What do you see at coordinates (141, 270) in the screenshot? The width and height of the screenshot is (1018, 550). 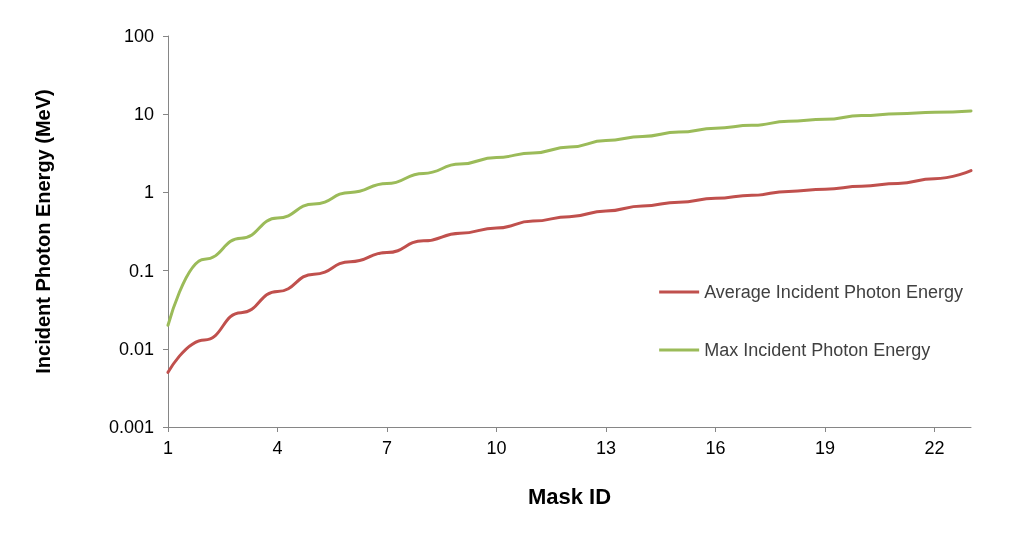 I see `y-tick-label: 0.1` at bounding box center [141, 270].